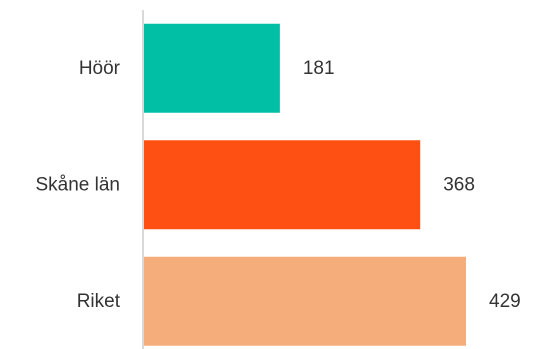 The image size is (534, 349). What do you see at coordinates (282, 185) in the screenshot?
I see `bar-skåne-län` at bounding box center [282, 185].